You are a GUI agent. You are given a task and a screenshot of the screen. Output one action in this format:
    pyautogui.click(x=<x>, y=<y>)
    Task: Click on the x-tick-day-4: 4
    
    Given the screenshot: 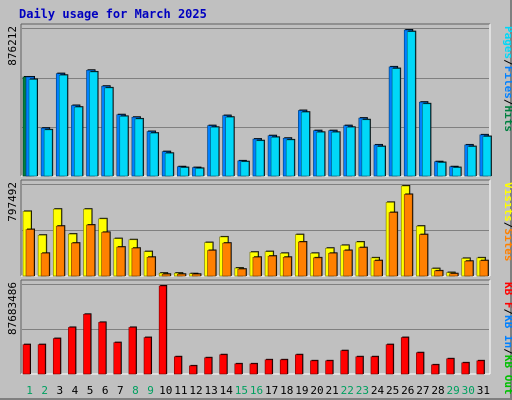 What is the action you would take?
    pyautogui.click(x=75, y=390)
    